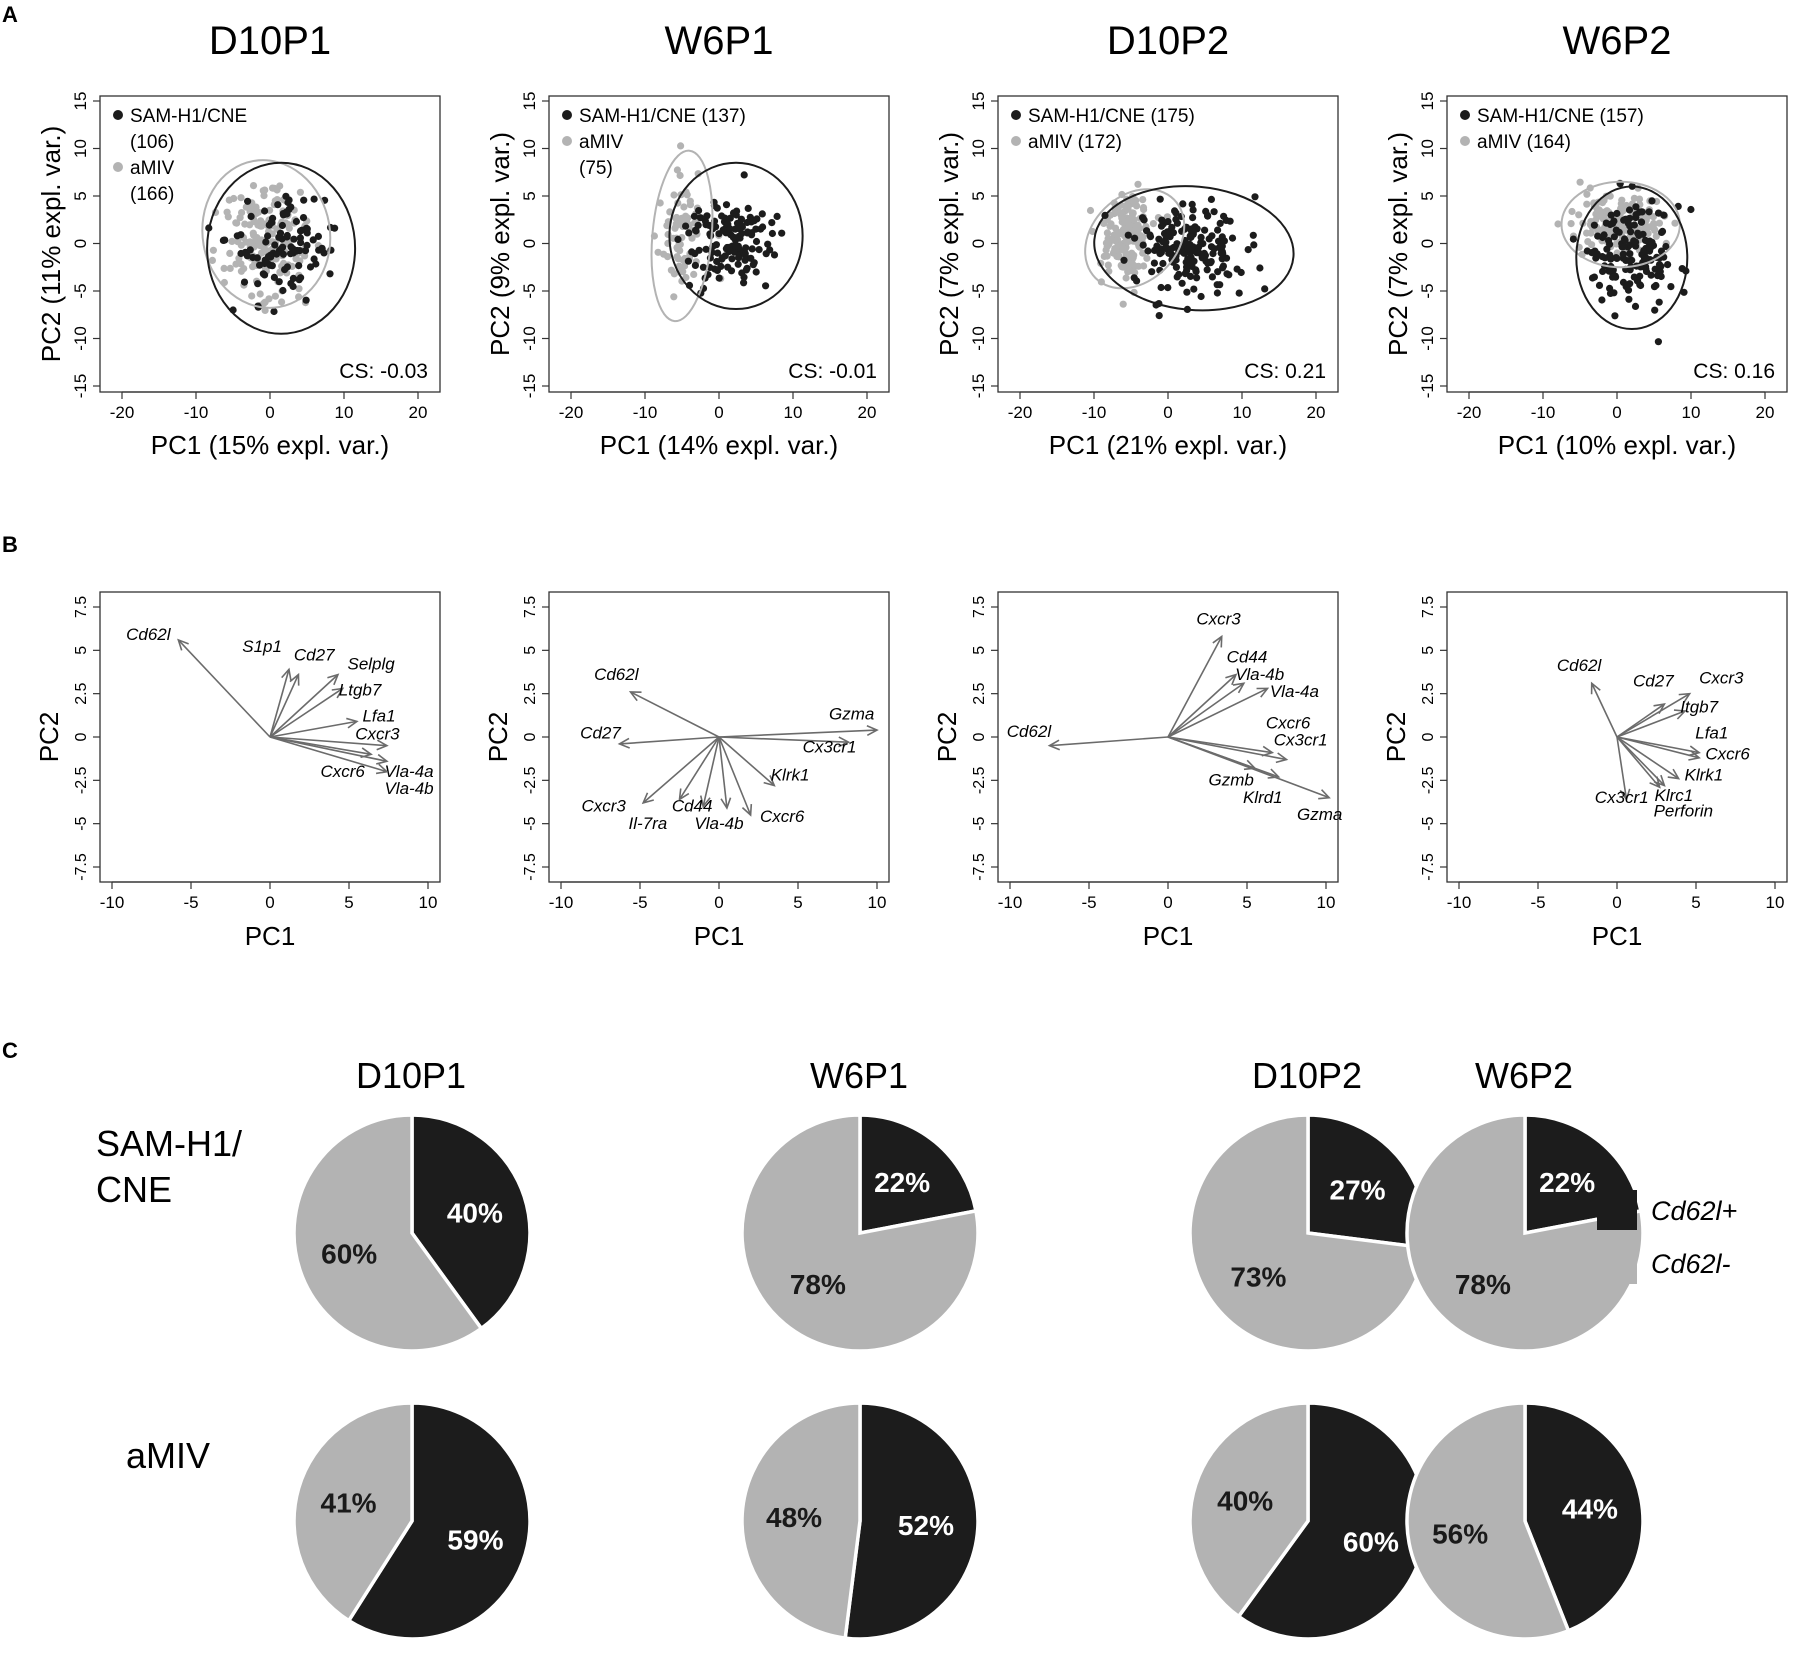 This screenshot has height=1654, width=1795. What do you see at coordinates (818, 1284) in the screenshot?
I see `pie-label-neg: 78%` at bounding box center [818, 1284].